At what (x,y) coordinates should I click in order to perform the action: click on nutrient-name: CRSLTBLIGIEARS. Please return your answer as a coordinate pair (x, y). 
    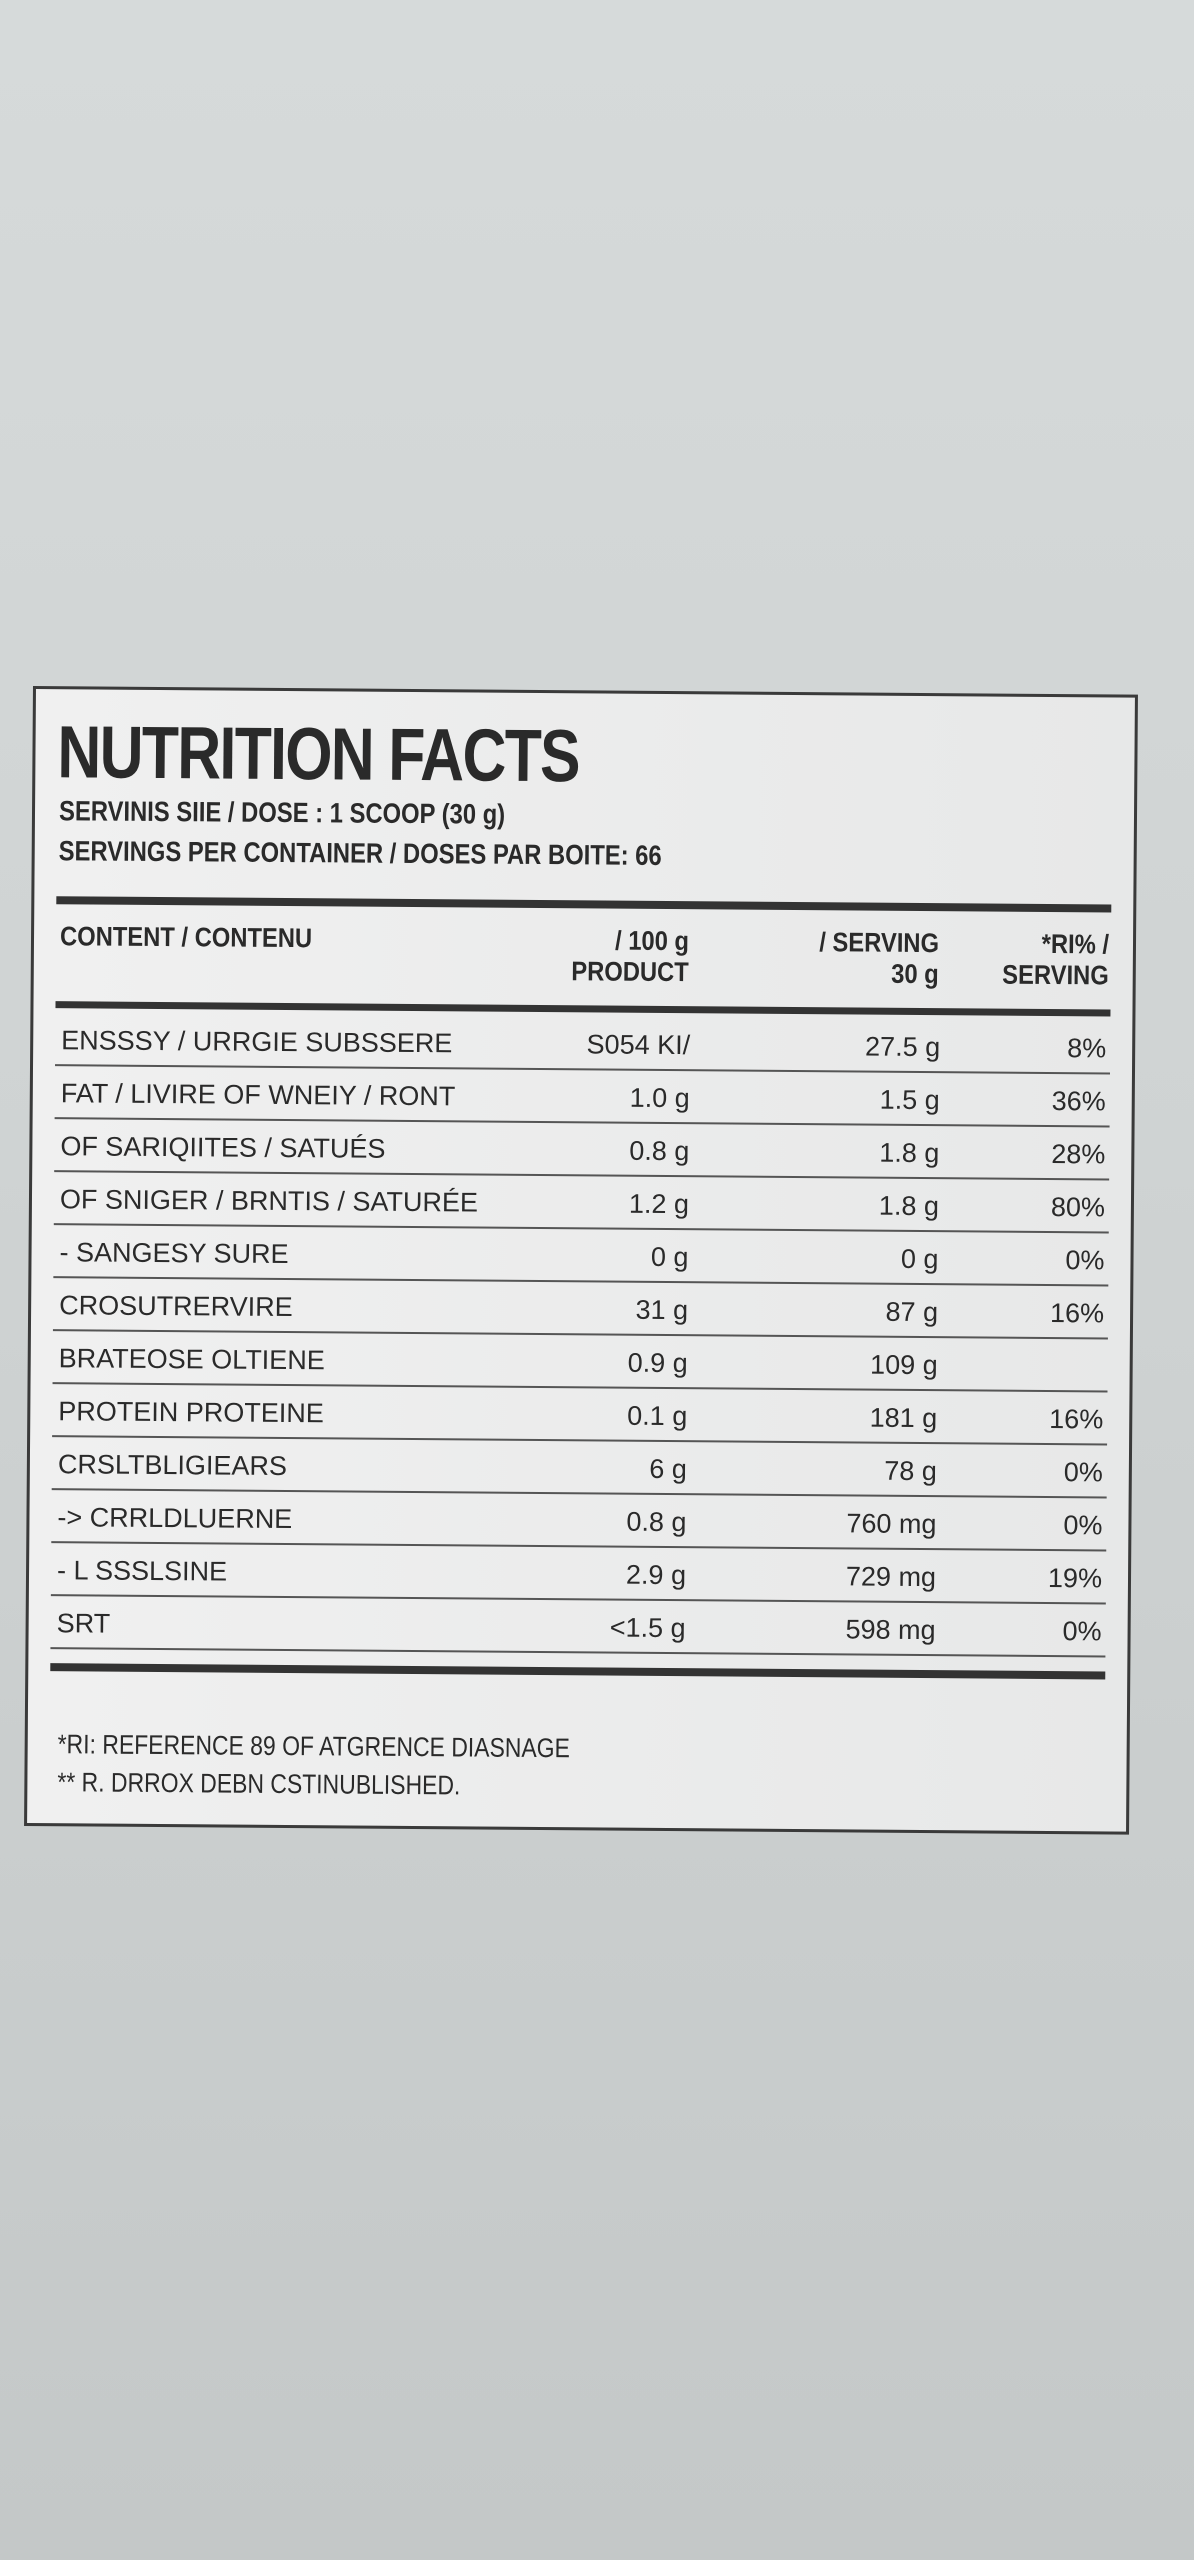
    Looking at the image, I should click on (172, 1465).